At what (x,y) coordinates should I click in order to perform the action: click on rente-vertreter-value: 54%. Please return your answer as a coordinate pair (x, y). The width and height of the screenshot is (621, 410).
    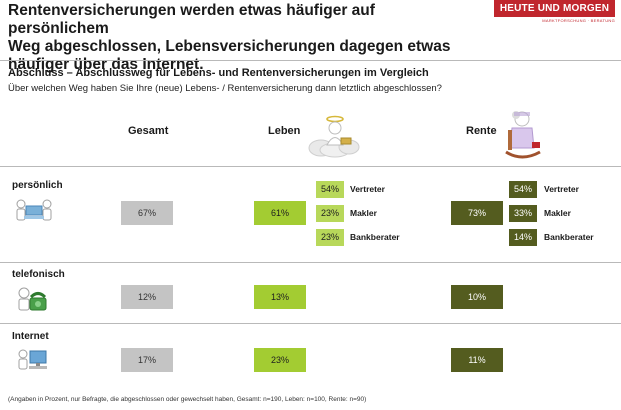
    Looking at the image, I should click on (523, 189).